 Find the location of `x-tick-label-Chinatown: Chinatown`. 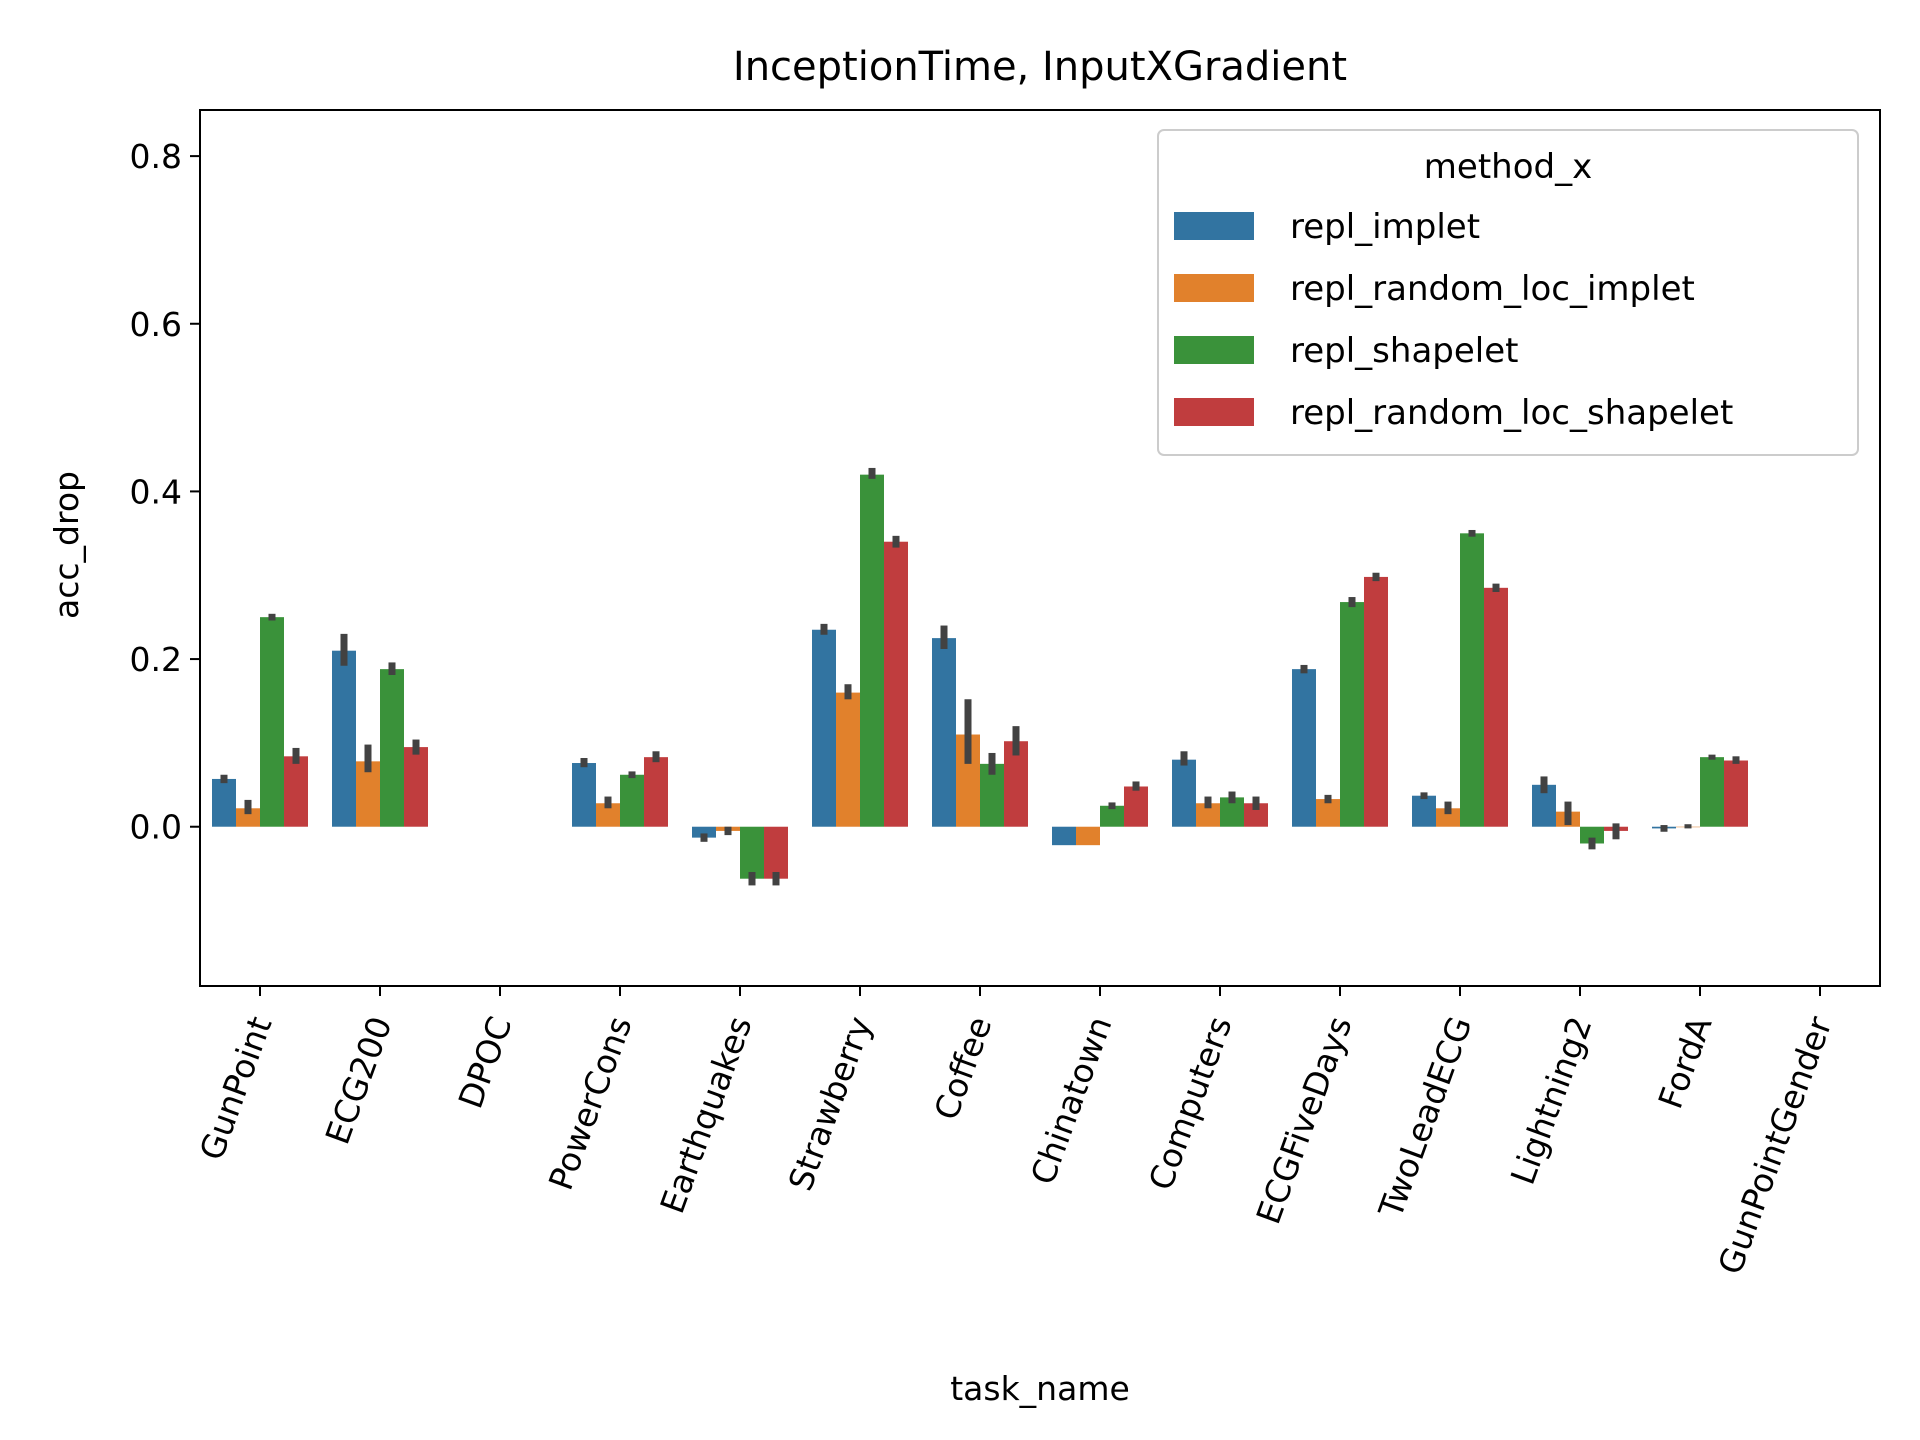

x-tick-label-Chinatown: Chinatown is located at coordinates (1071, 1100).